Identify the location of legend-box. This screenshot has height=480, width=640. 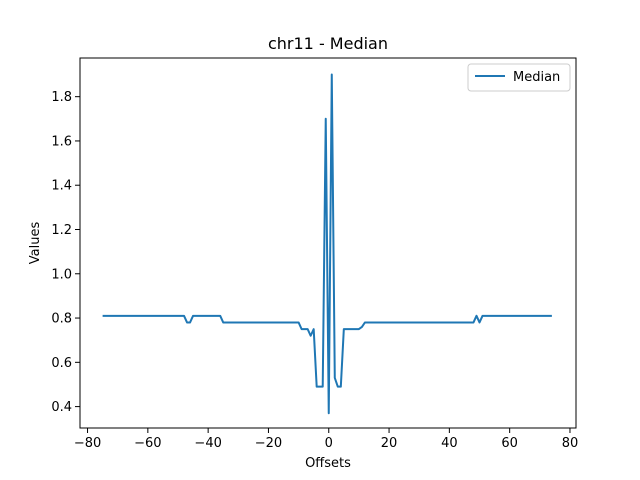
(519, 77).